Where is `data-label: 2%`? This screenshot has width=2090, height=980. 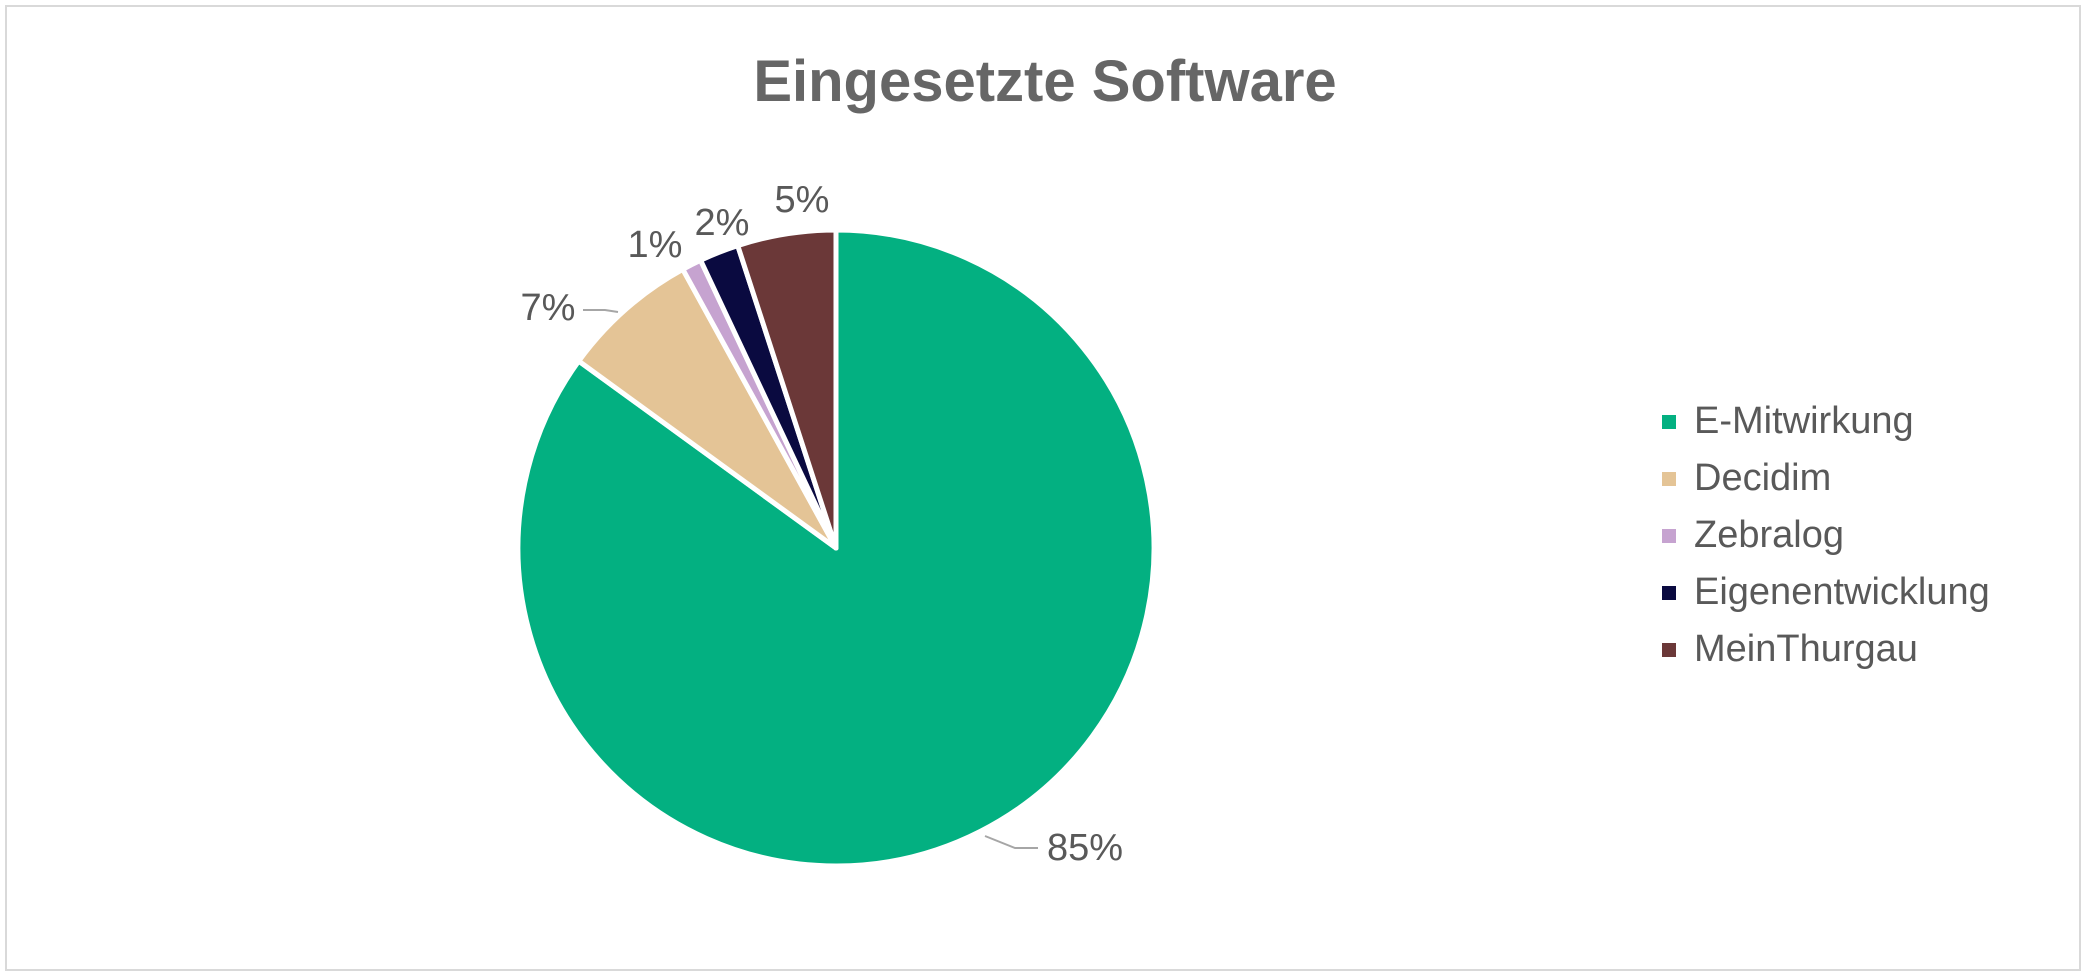 data-label: 2% is located at coordinates (722, 223).